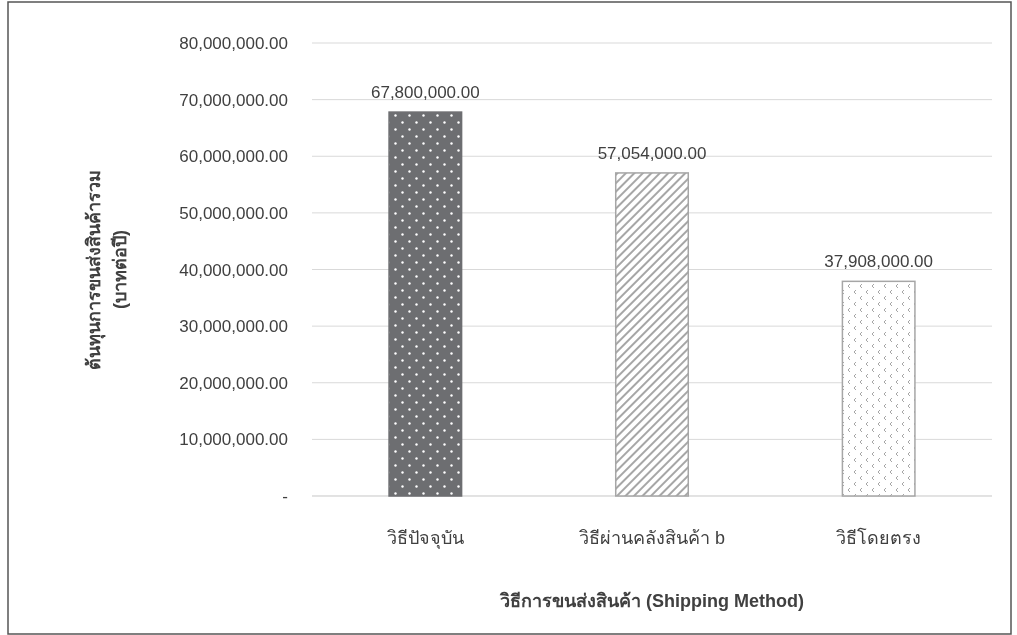 This screenshot has width=1017, height=635. I want to click on y-tick-label: 20,000,000.00, so click(233, 383).